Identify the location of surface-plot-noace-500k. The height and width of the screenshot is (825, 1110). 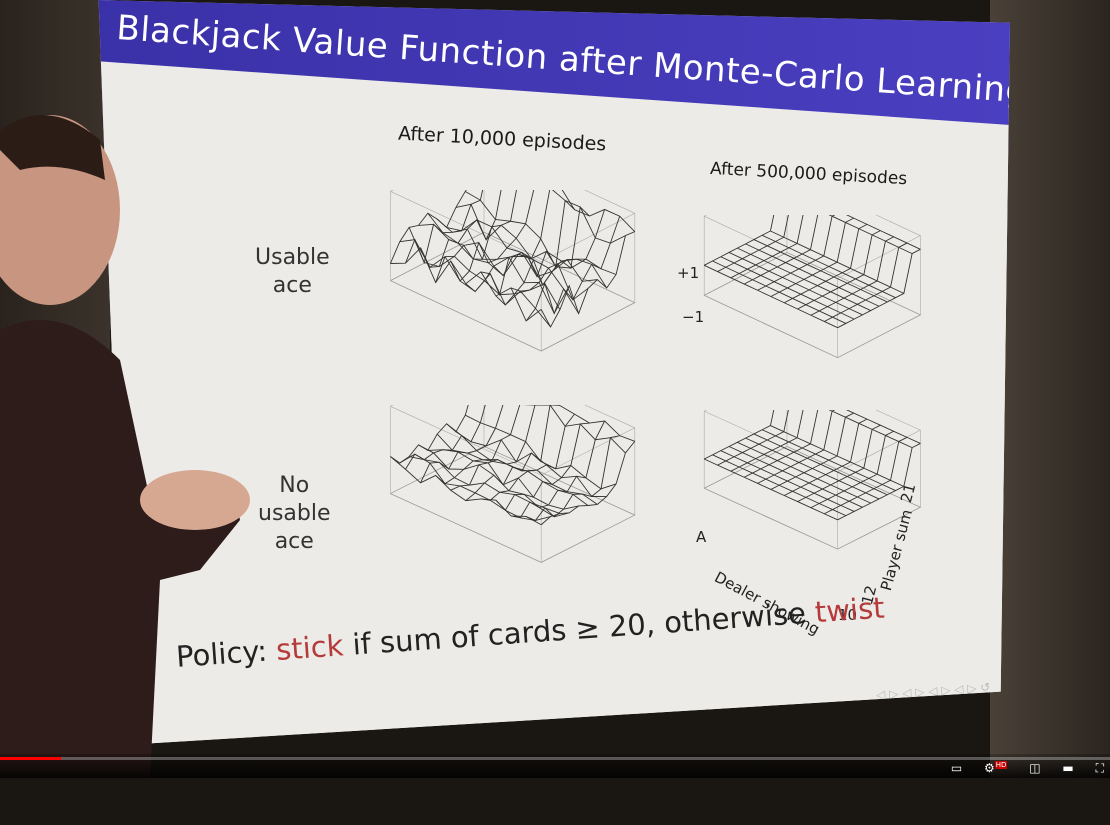
(812, 480).